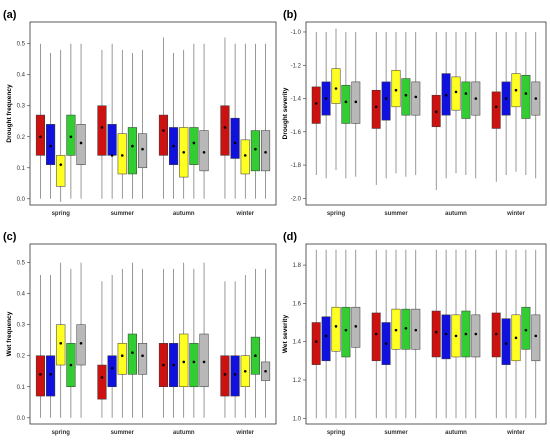  I want to click on y-axis-title: Wet severity, so click(285, 334).